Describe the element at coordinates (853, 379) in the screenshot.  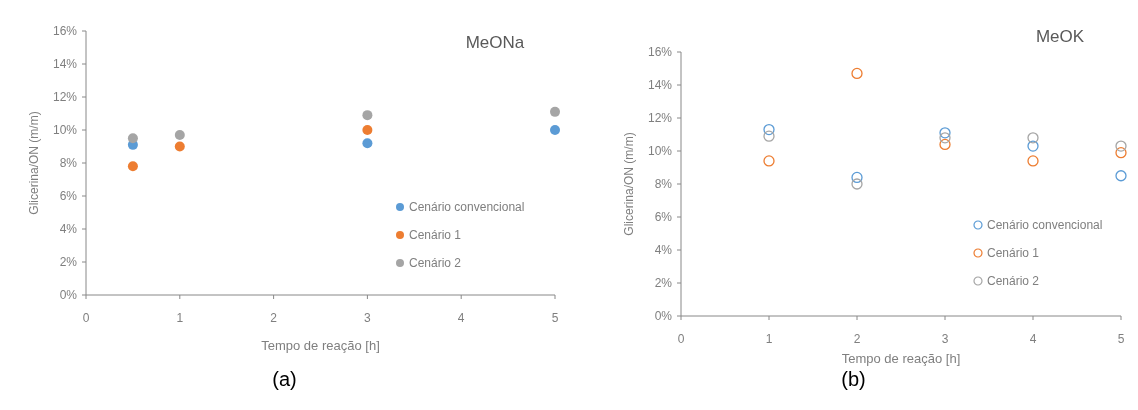
I see `text: (b)` at that location.